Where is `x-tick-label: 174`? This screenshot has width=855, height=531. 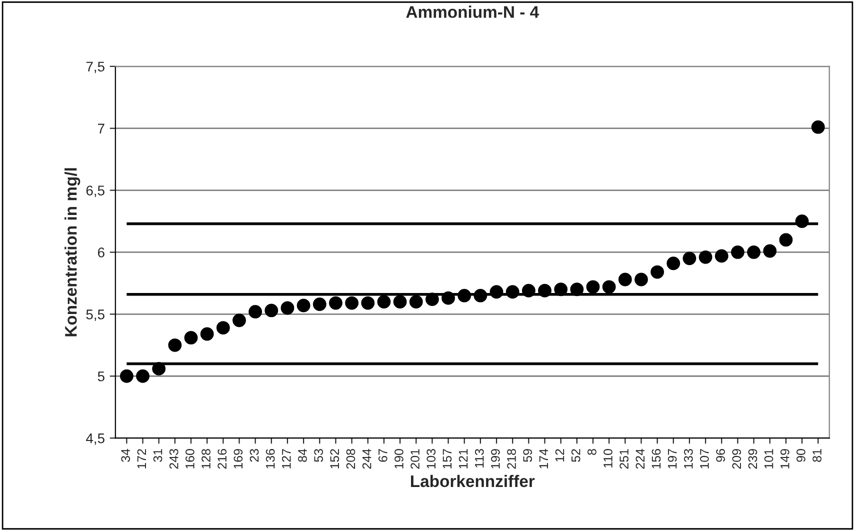
x-tick-label: 174 is located at coordinates (543, 458).